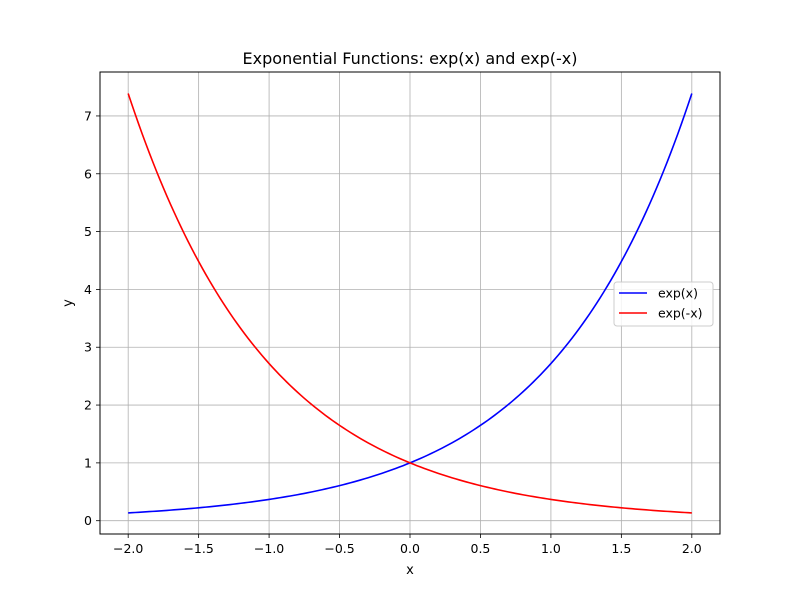  Describe the element at coordinates (128, 548) in the screenshot. I see `x-tick-label: −2.0` at that location.